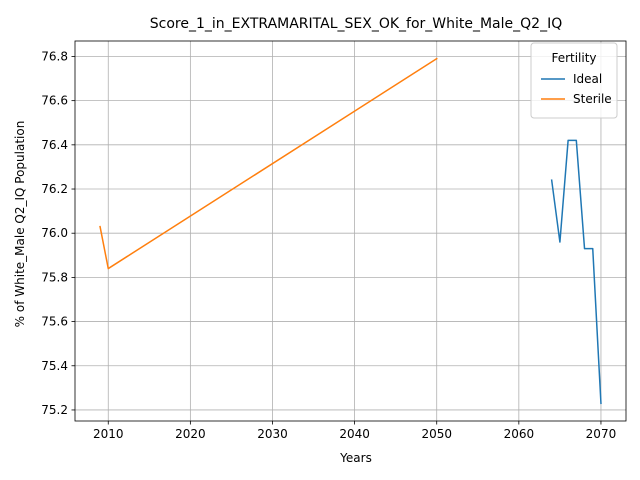  I want to click on y-tick-label: 75.6, so click(54, 322).